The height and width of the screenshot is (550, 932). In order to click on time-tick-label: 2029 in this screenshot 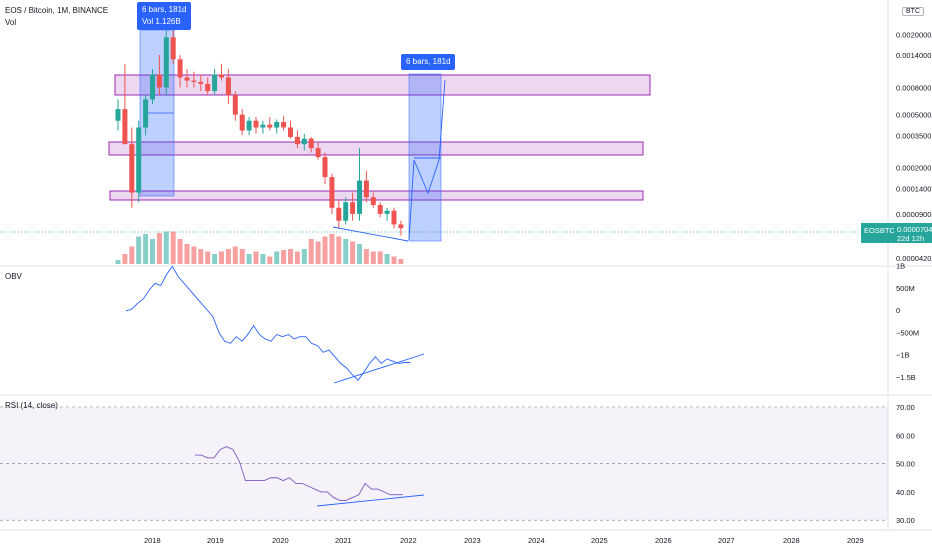, I will do `click(855, 540)`.